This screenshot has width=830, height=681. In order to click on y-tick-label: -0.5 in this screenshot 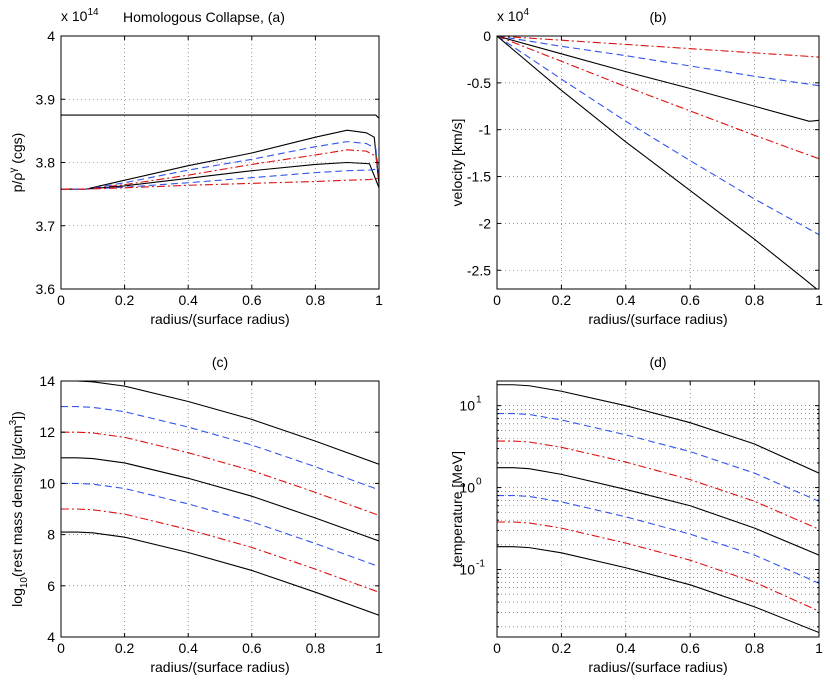, I will do `click(479, 83)`.